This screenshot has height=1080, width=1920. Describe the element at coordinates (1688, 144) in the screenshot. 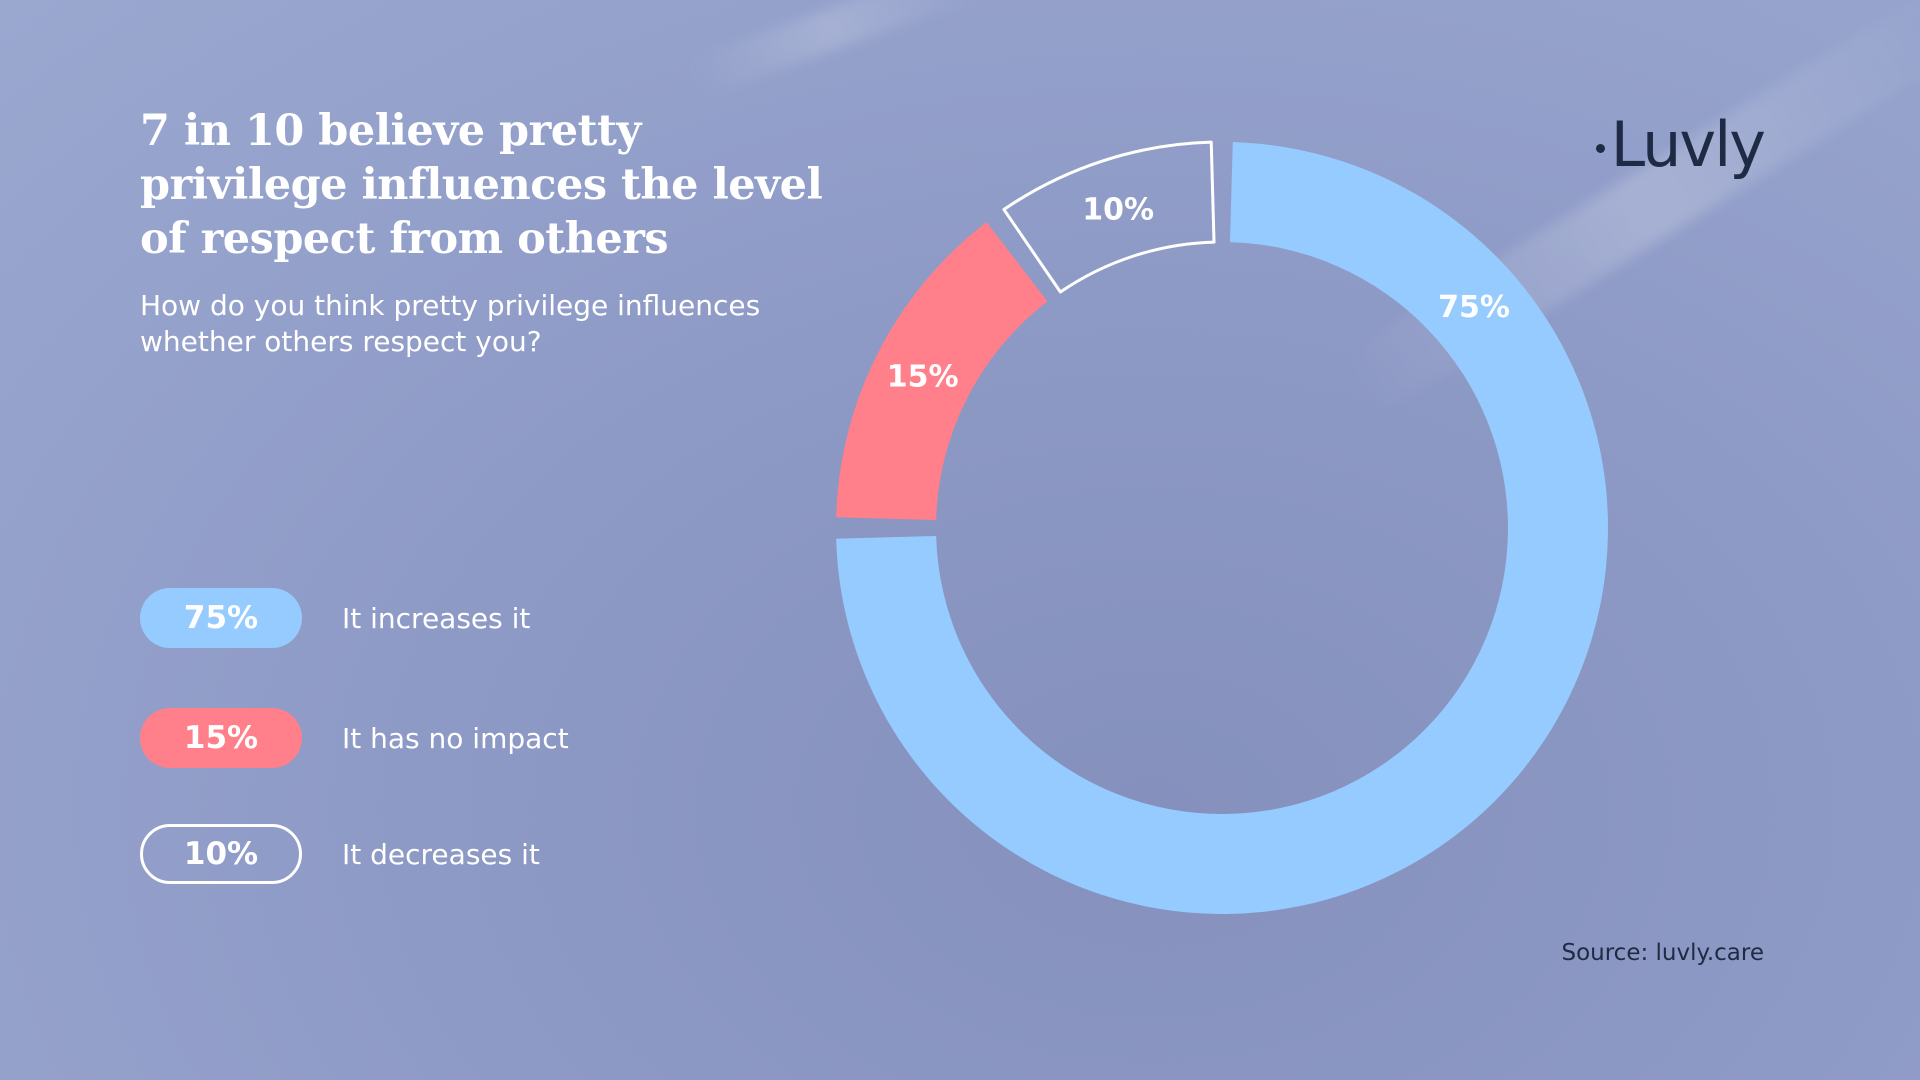

I see `logo-text: Luvly` at that location.